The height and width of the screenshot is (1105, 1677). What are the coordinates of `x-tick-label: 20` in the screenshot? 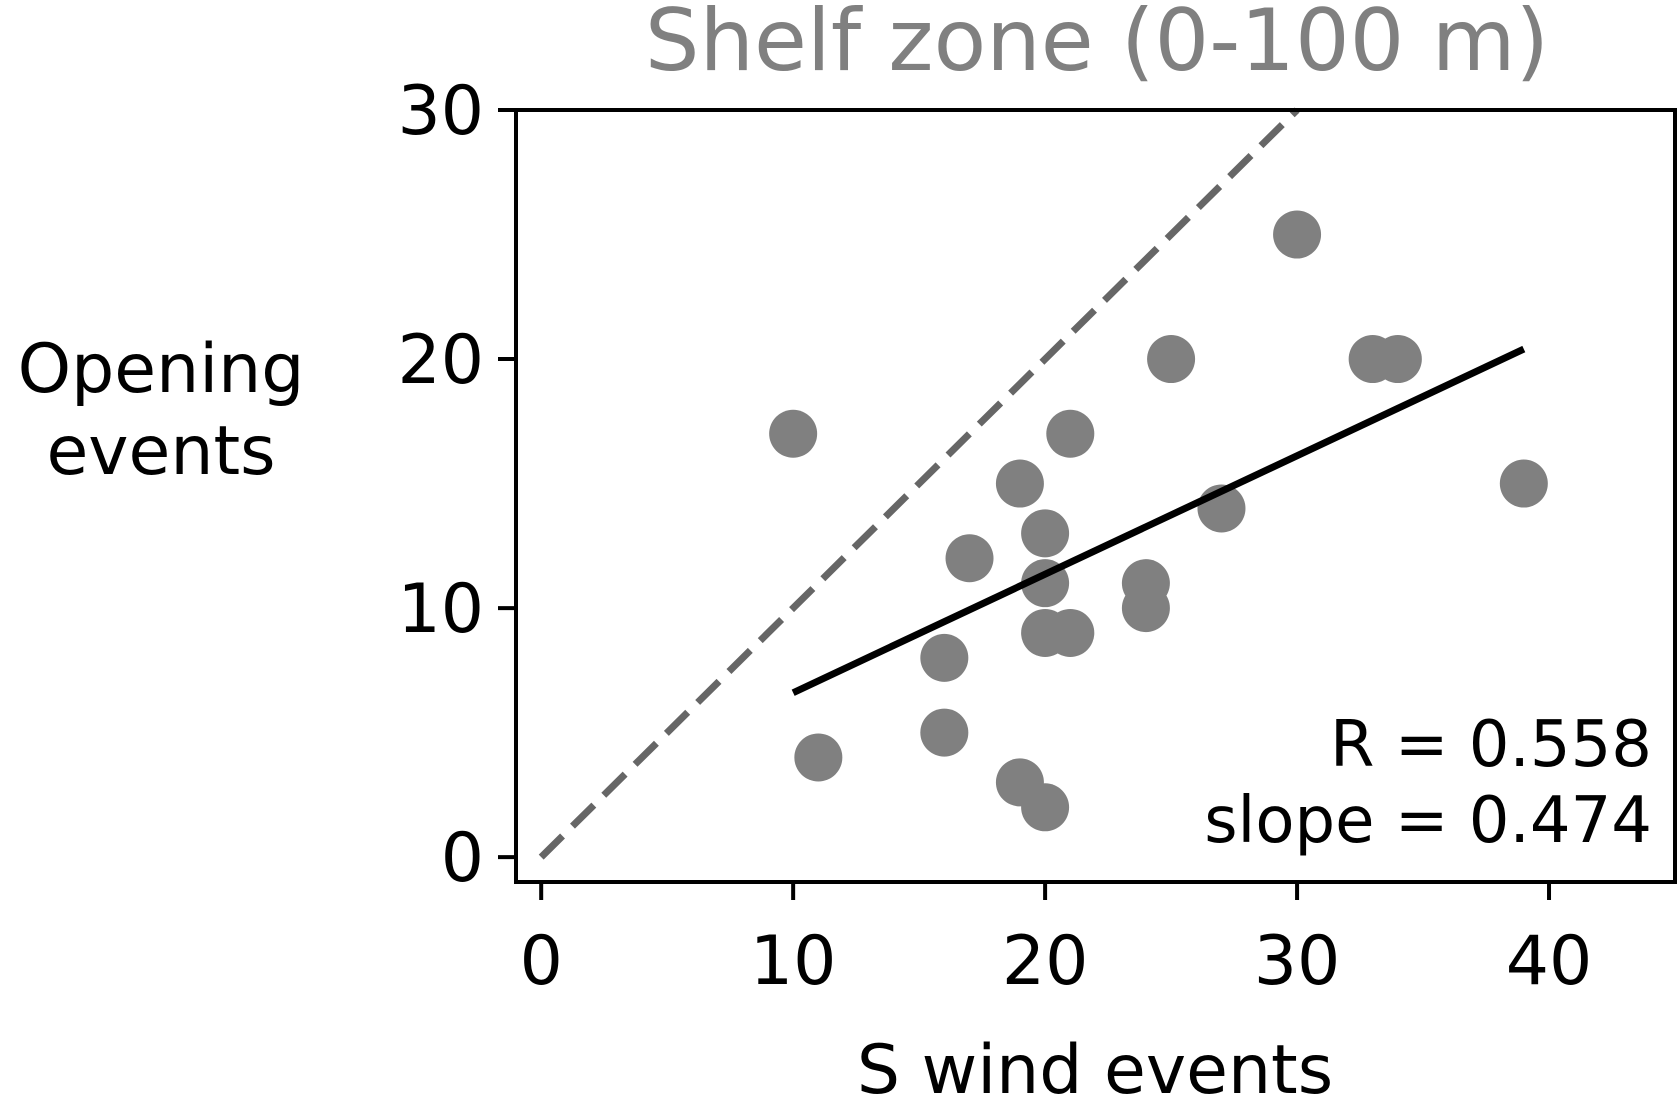 It's located at (1045, 961).